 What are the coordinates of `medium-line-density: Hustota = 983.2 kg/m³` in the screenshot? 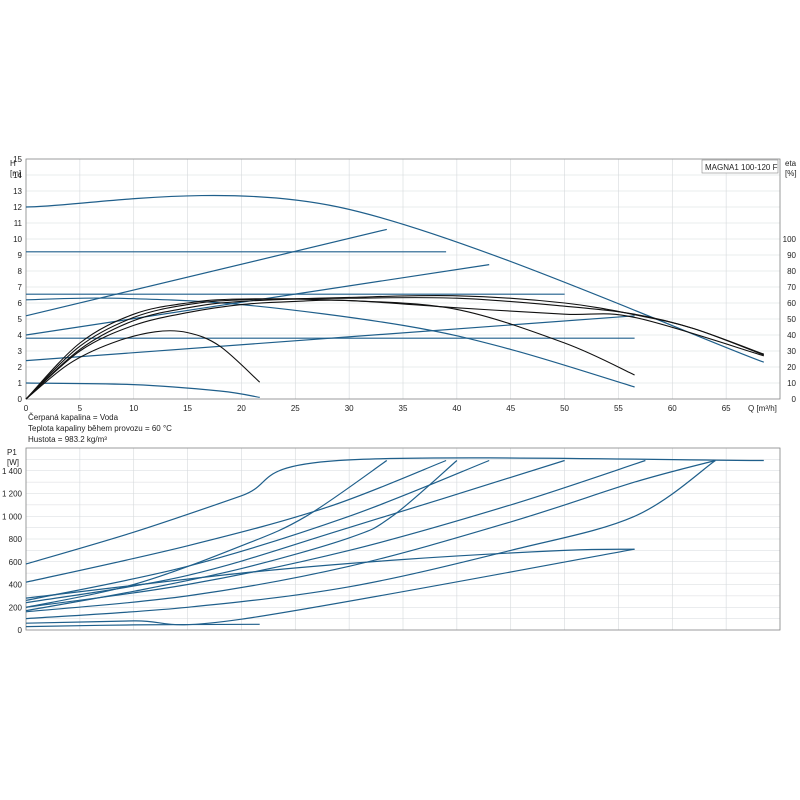 It's located at (67, 439).